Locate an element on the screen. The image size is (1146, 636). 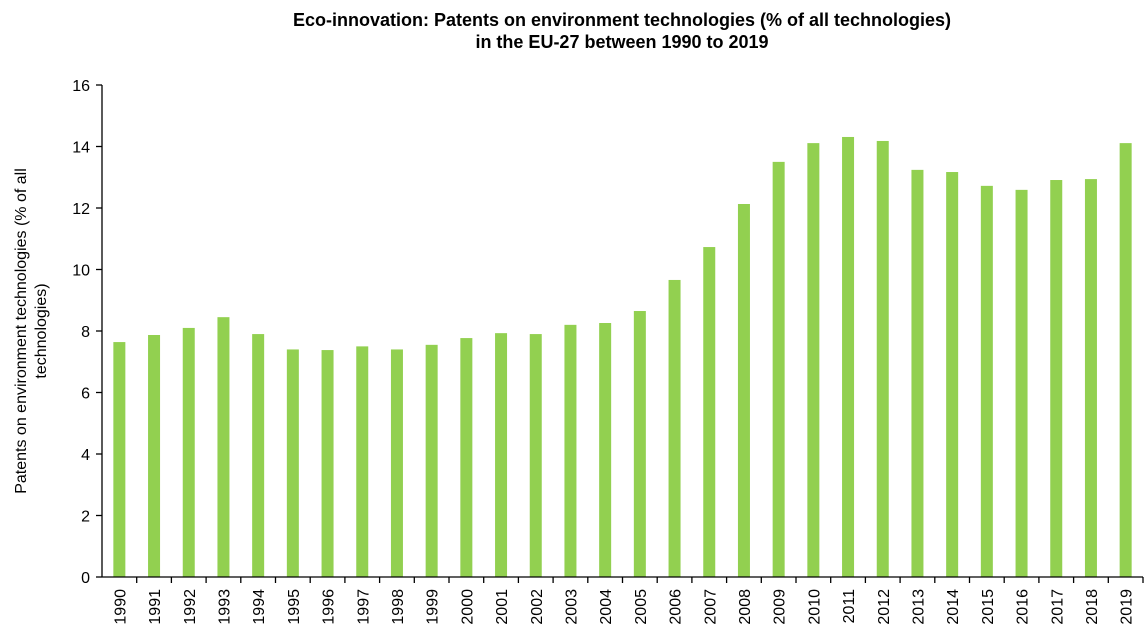
x-tick-label: 2015 is located at coordinates (988, 607).